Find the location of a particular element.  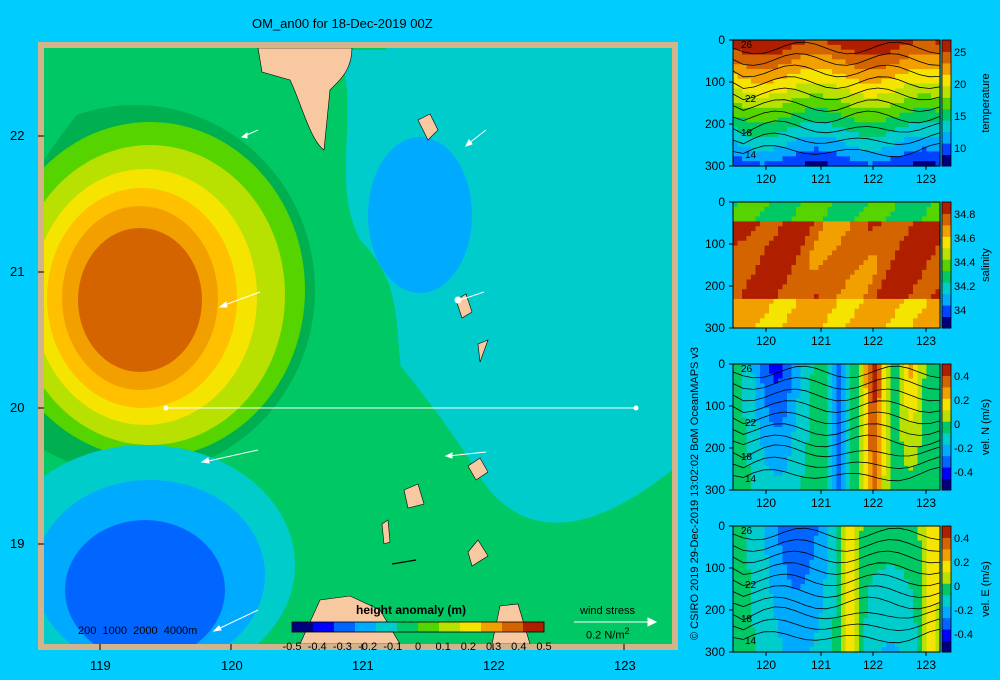

wind-key-value: 0.2 N/m2 is located at coordinates (608, 634).